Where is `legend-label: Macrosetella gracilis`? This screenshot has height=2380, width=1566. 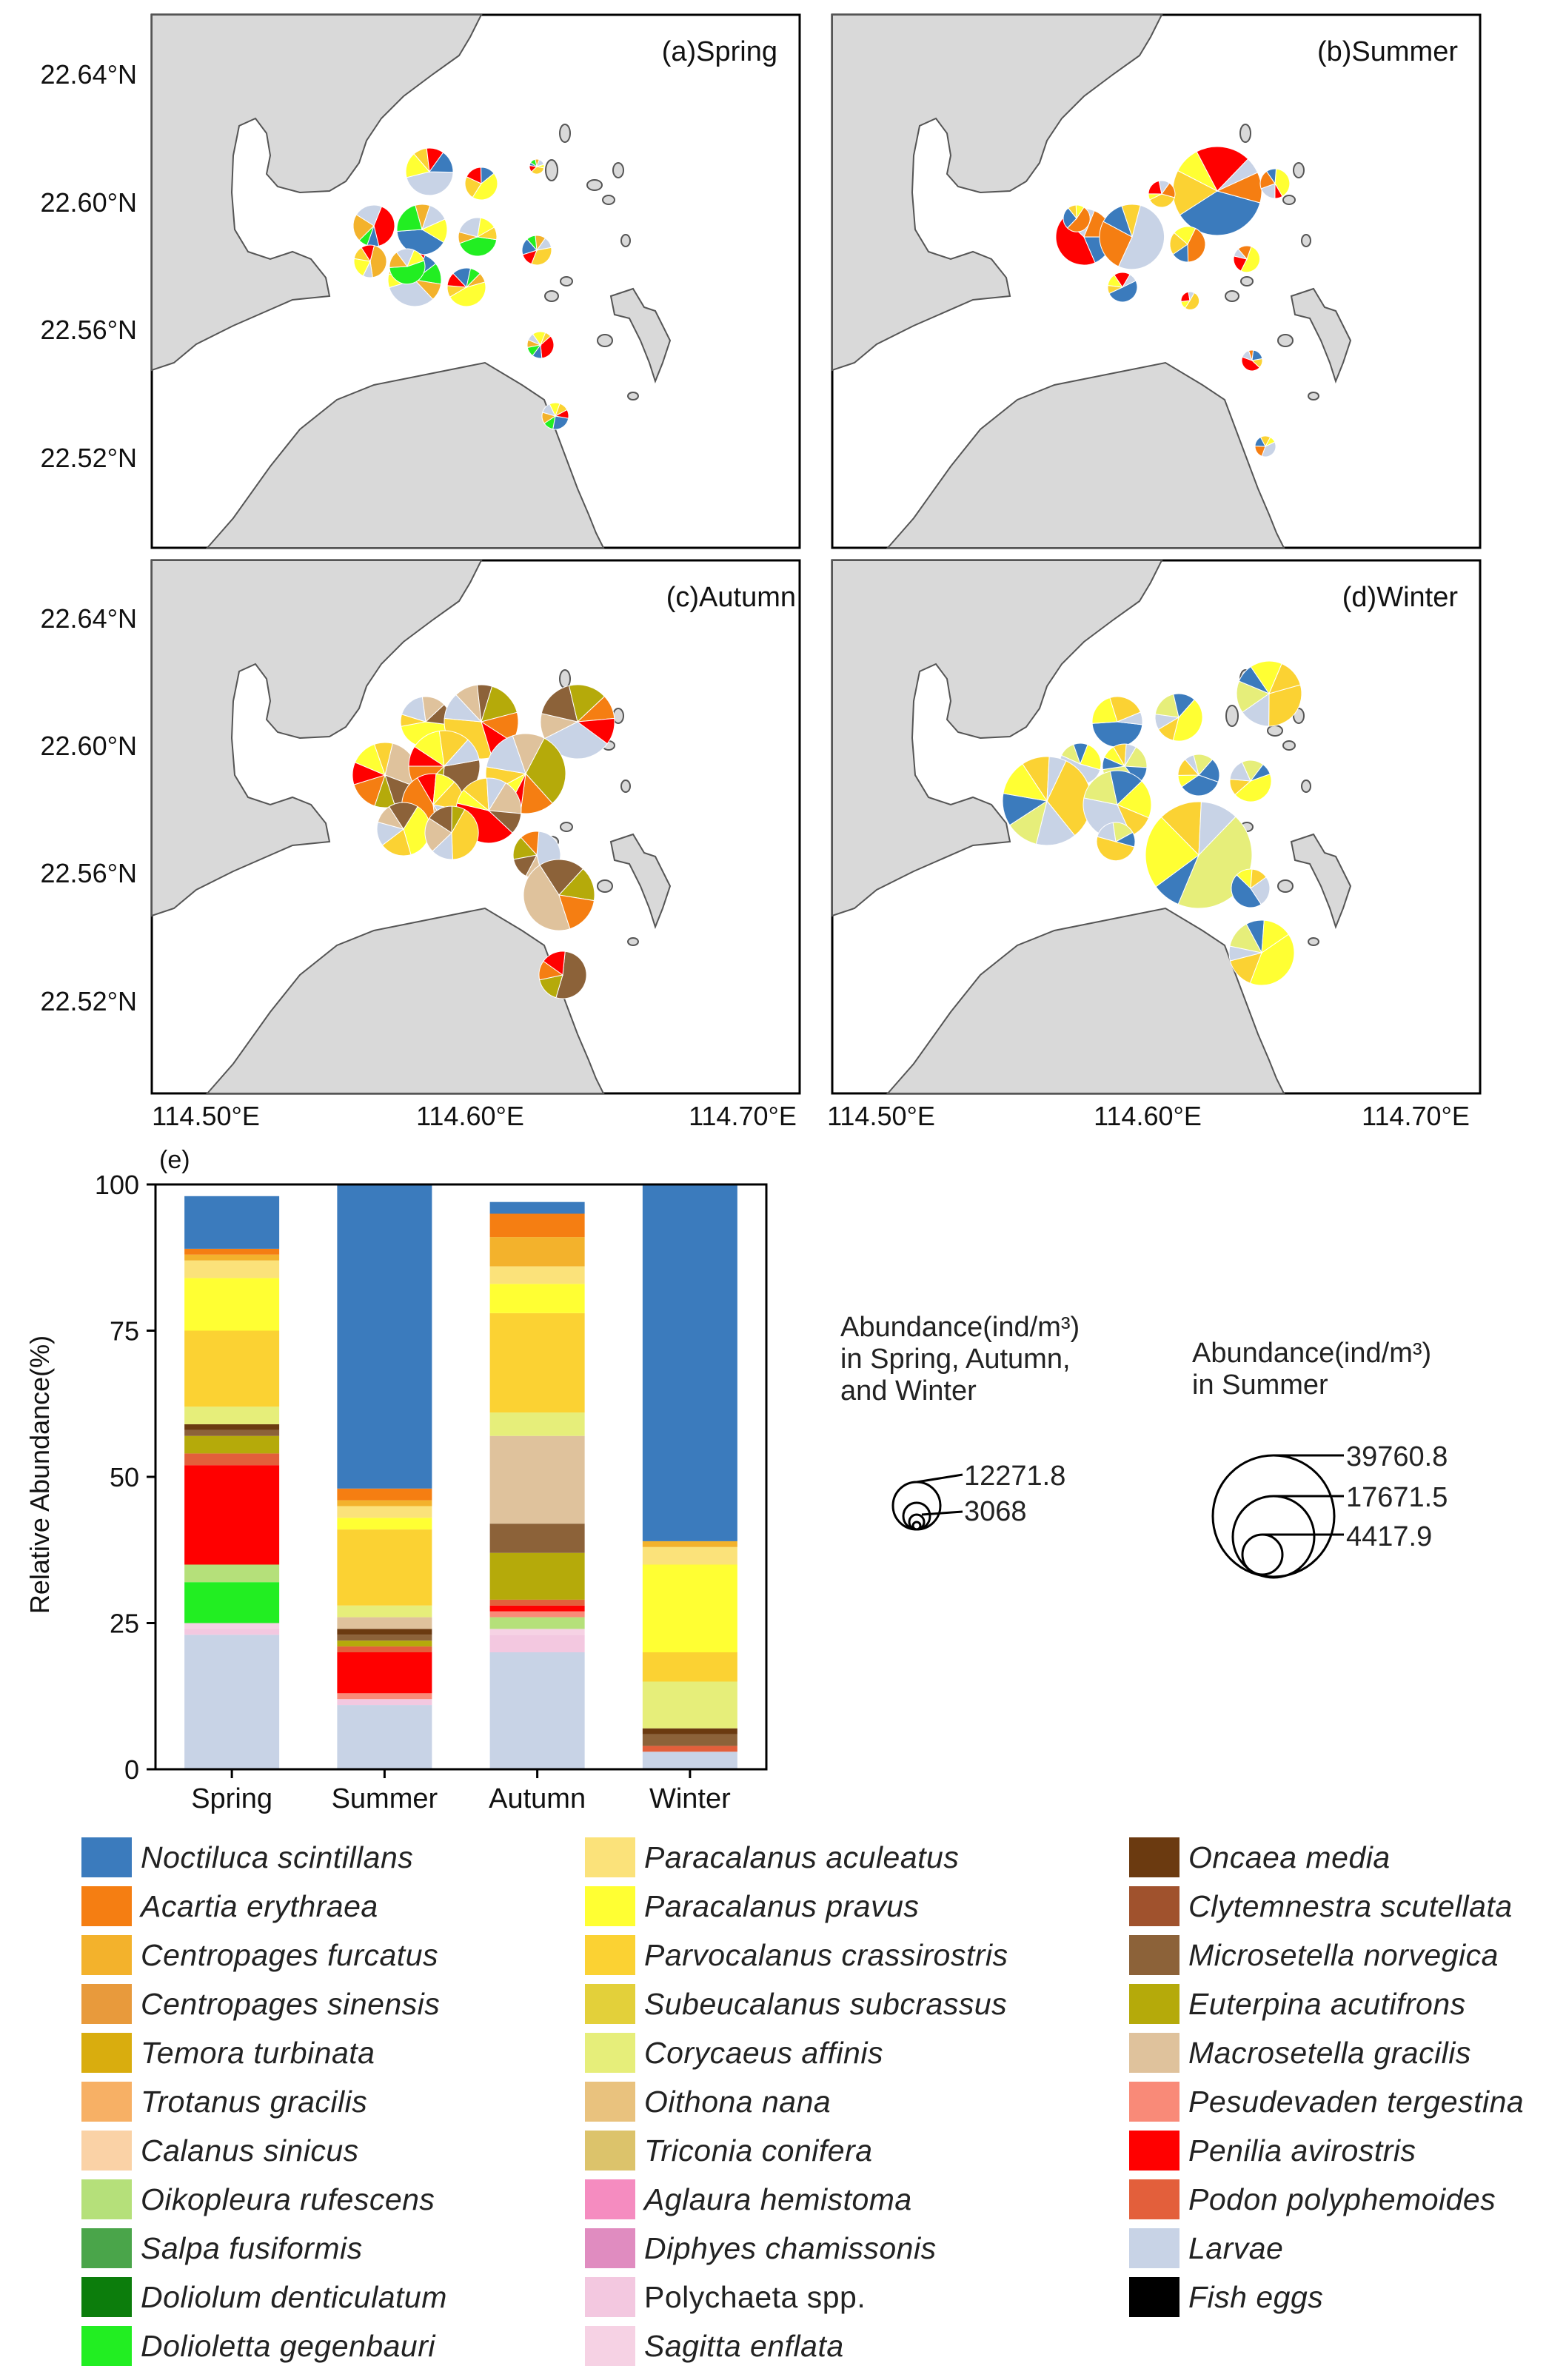 legend-label: Macrosetella gracilis is located at coordinates (1329, 2052).